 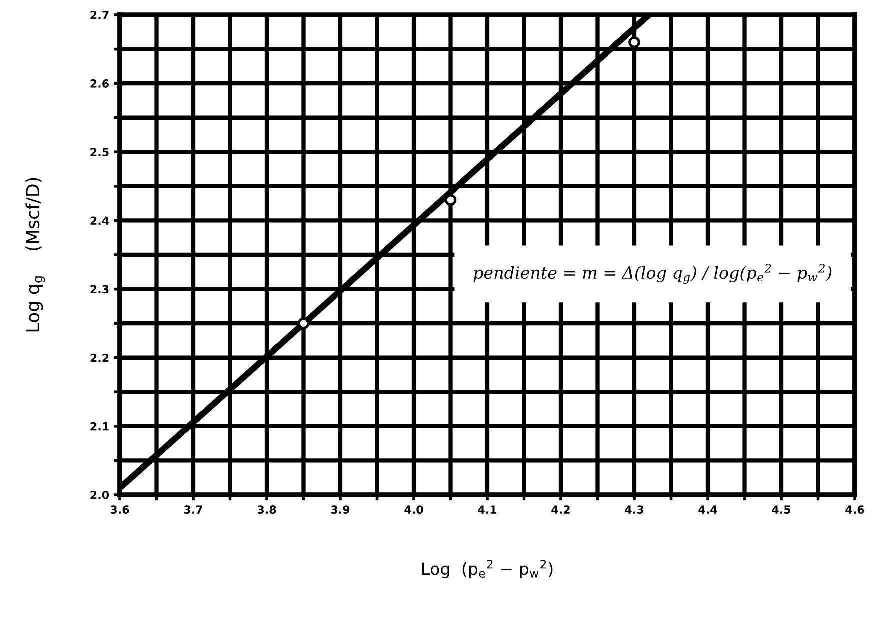 What do you see at coordinates (487, 510) in the screenshot?
I see `x-tick-label: 4.1` at bounding box center [487, 510].